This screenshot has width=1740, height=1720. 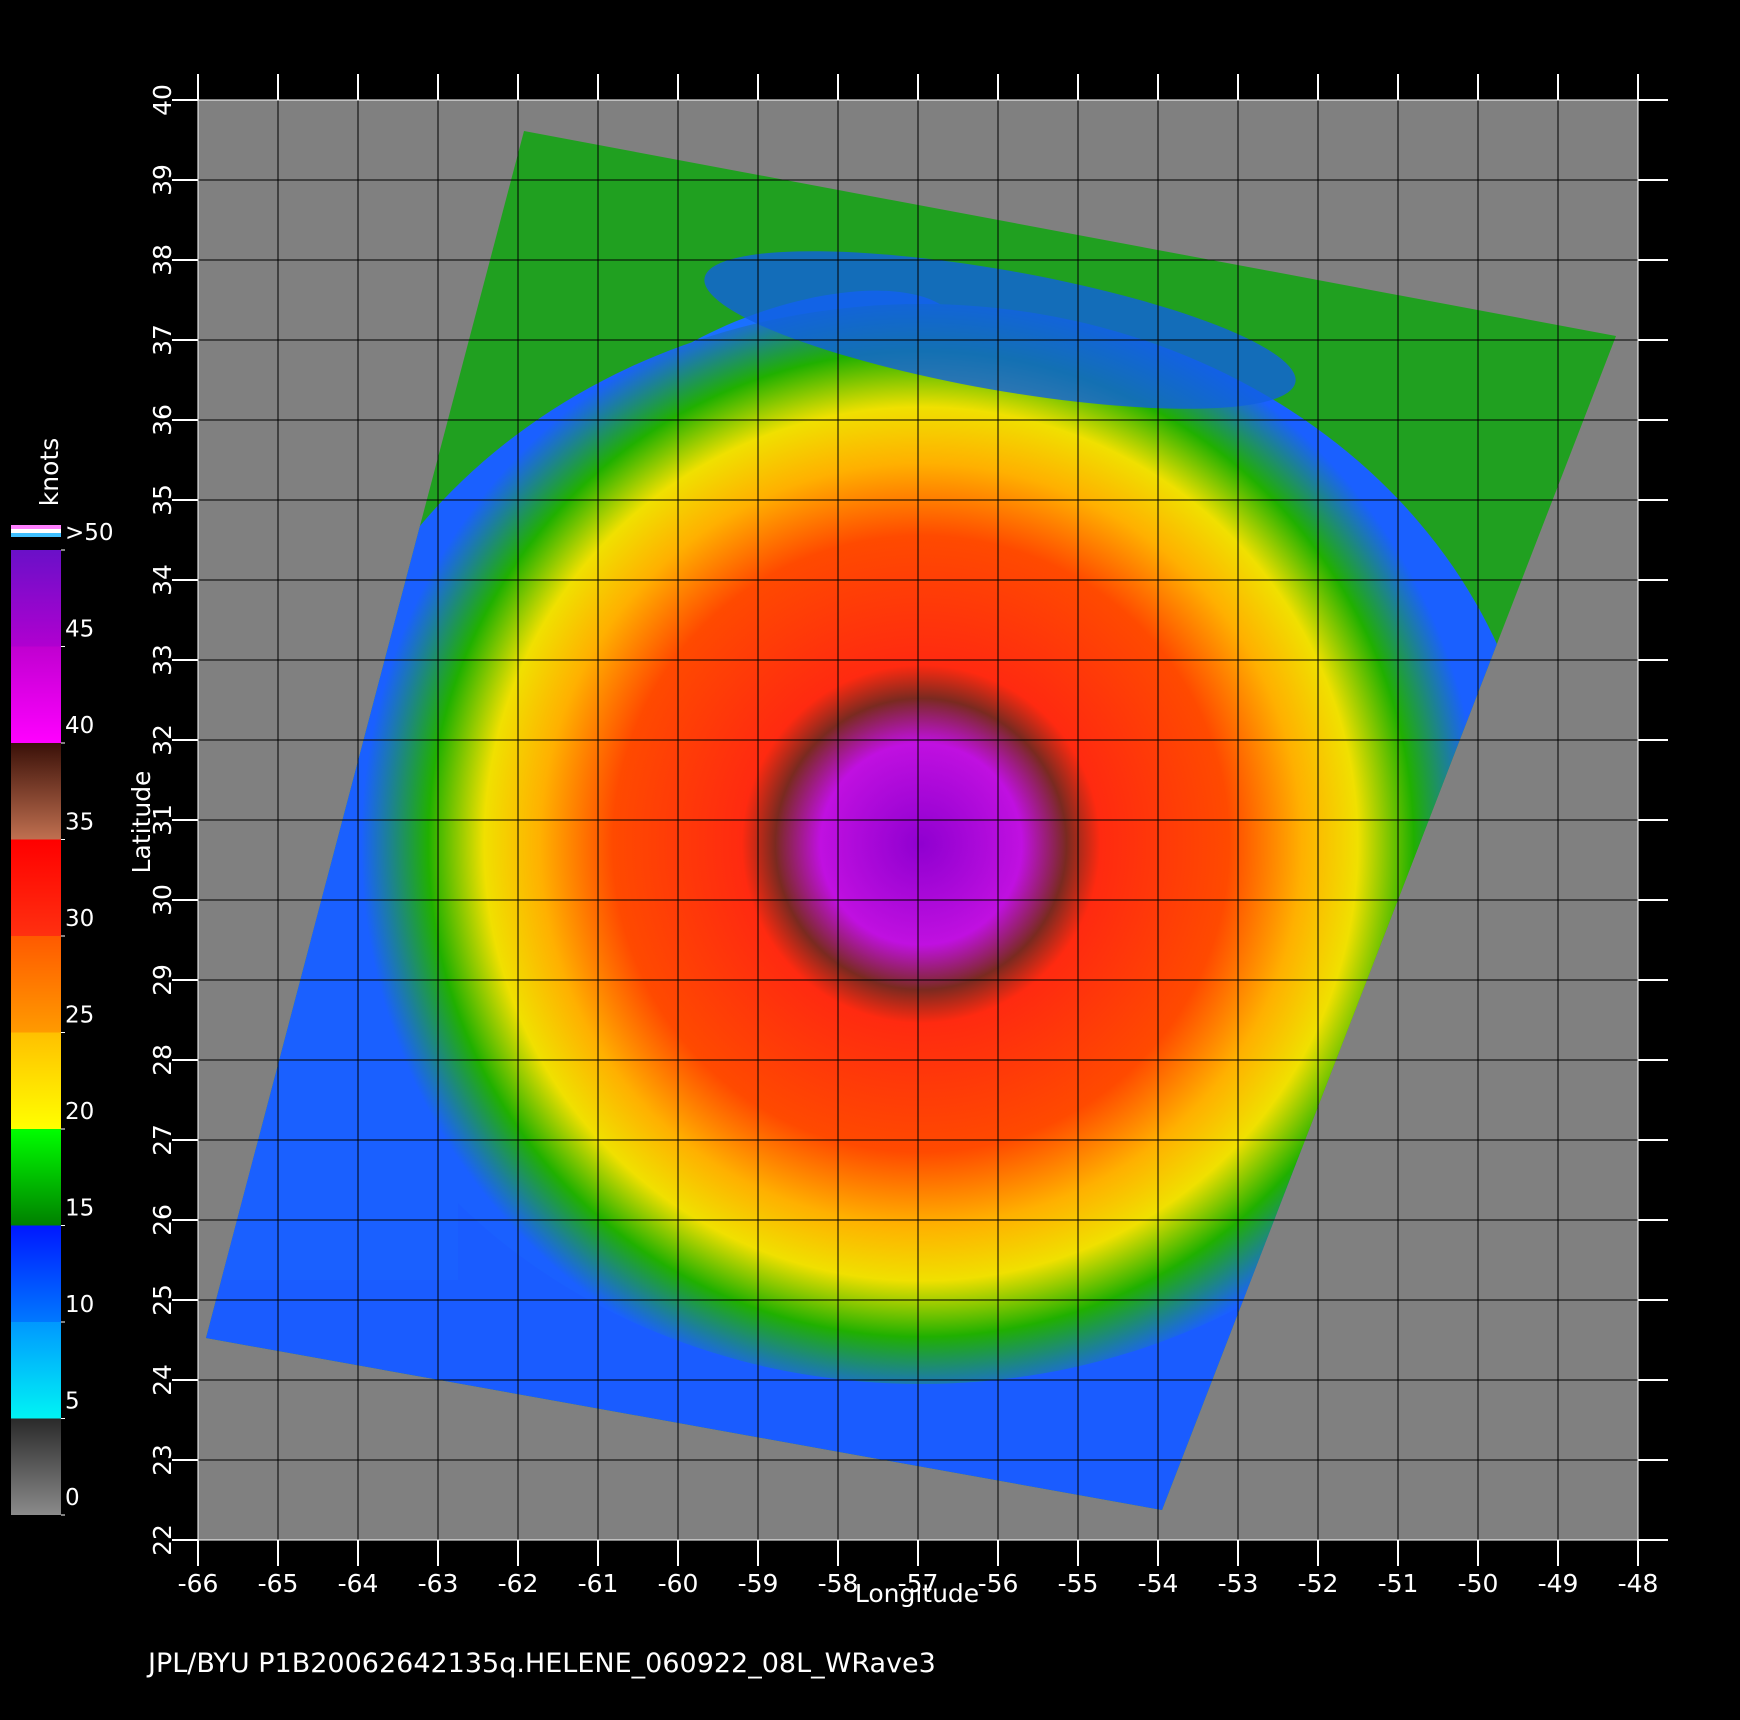 I want to click on x-tick-label: -48, so click(x=1638, y=1583).